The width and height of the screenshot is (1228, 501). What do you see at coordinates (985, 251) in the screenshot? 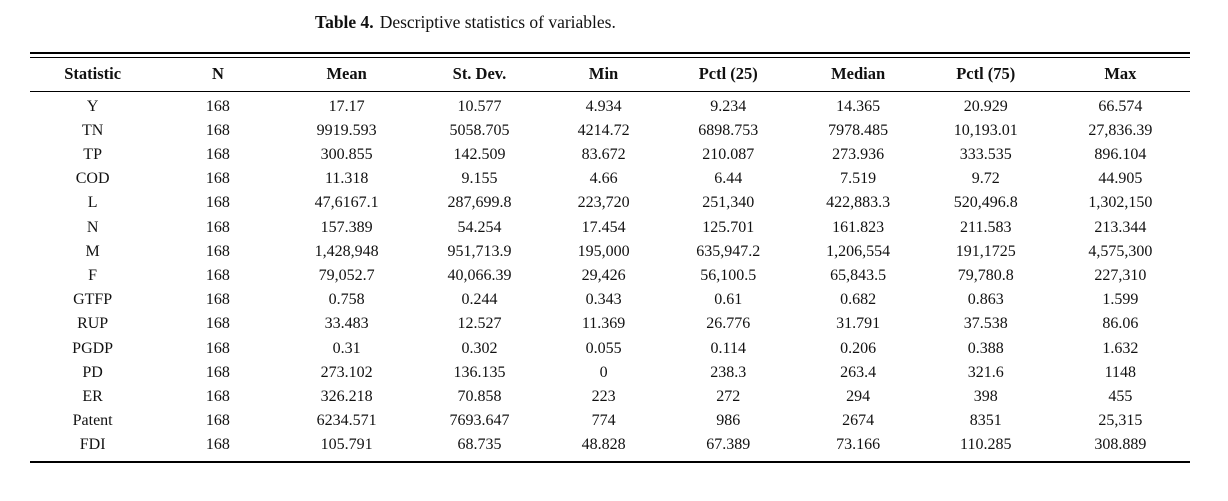
I see `value-cell: 191,1725` at bounding box center [985, 251].